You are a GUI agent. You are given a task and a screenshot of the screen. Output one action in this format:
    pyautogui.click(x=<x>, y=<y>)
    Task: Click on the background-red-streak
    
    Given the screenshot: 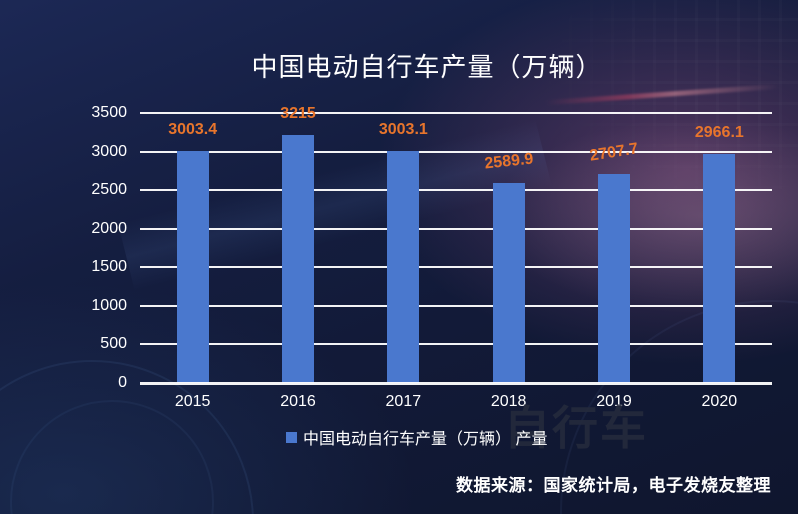 What is the action you would take?
    pyautogui.click(x=662, y=94)
    